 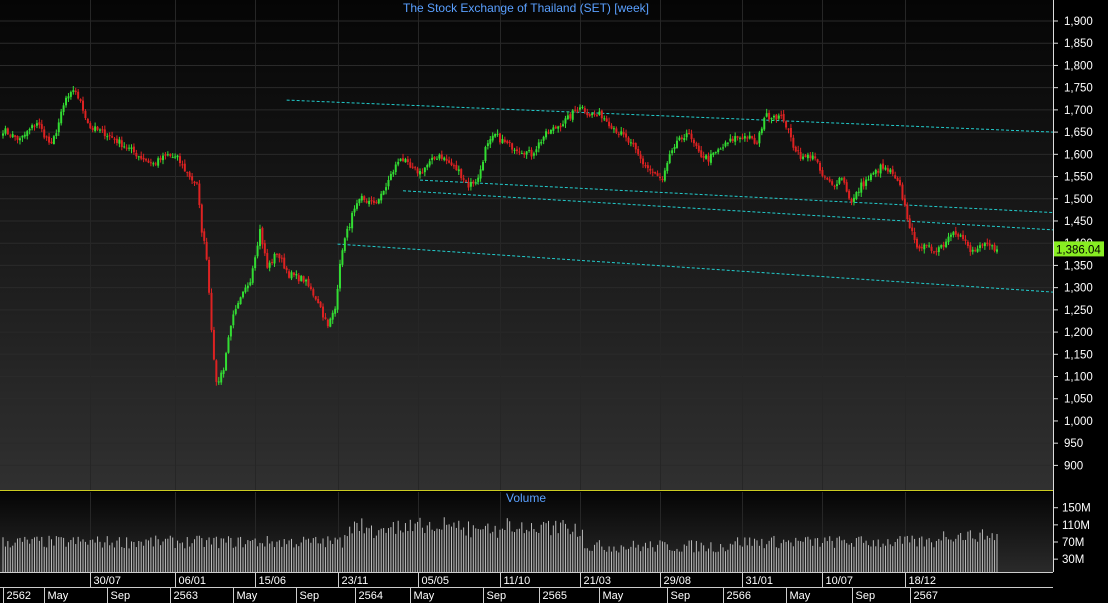 What do you see at coordinates (678, 581) in the screenshot?
I see `date-tick-label: 29/08` at bounding box center [678, 581].